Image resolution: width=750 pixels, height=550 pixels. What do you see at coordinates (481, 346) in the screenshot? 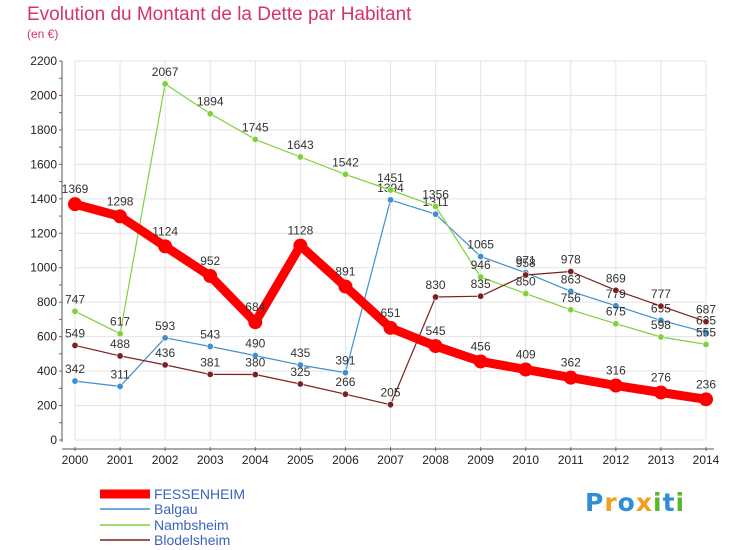
I see `data-label: 456` at bounding box center [481, 346].